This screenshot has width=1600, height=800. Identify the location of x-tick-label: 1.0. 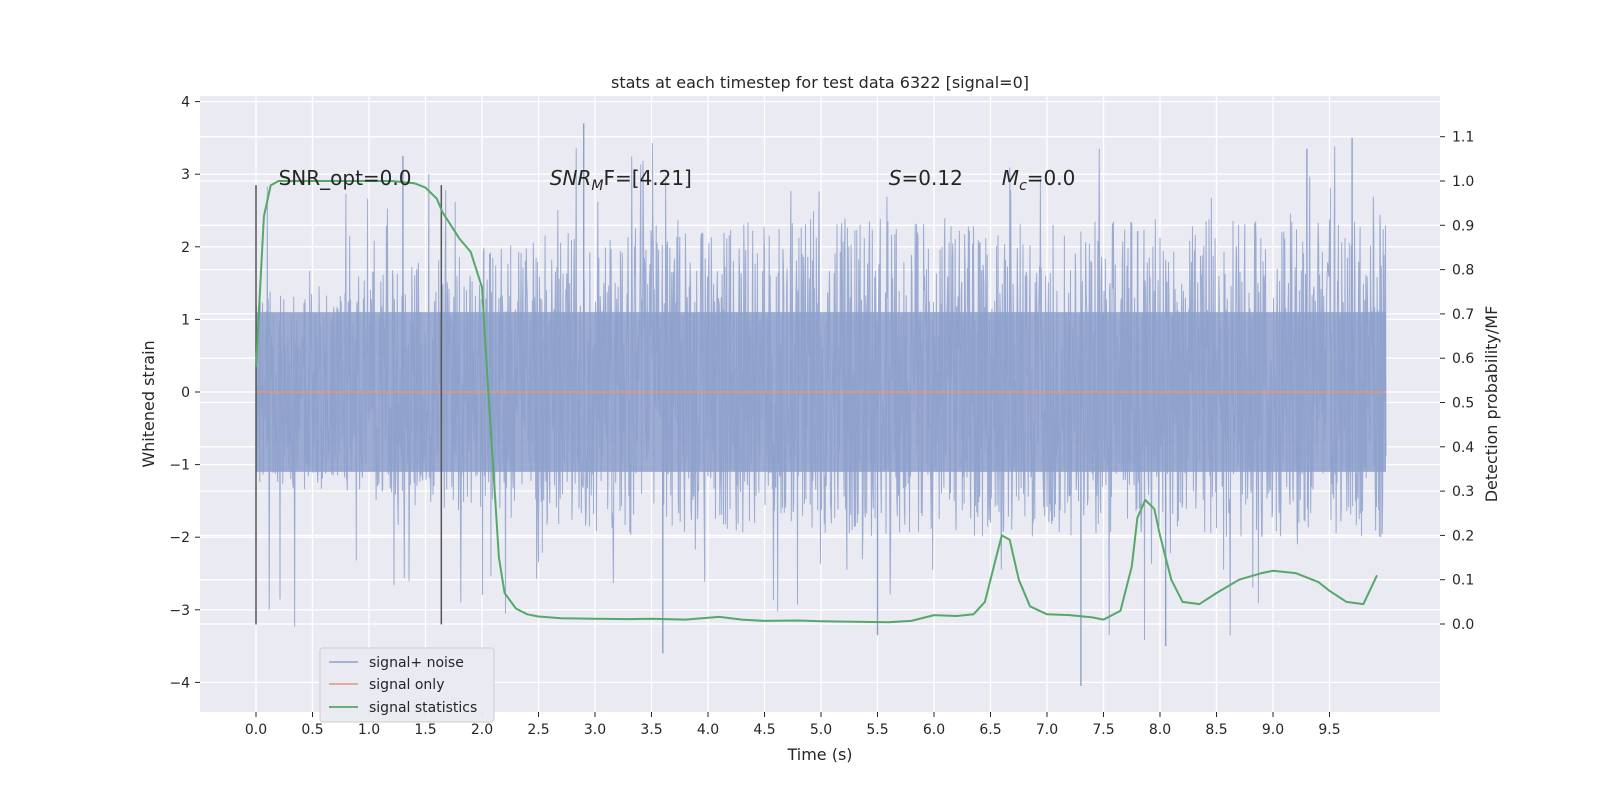
(369, 730).